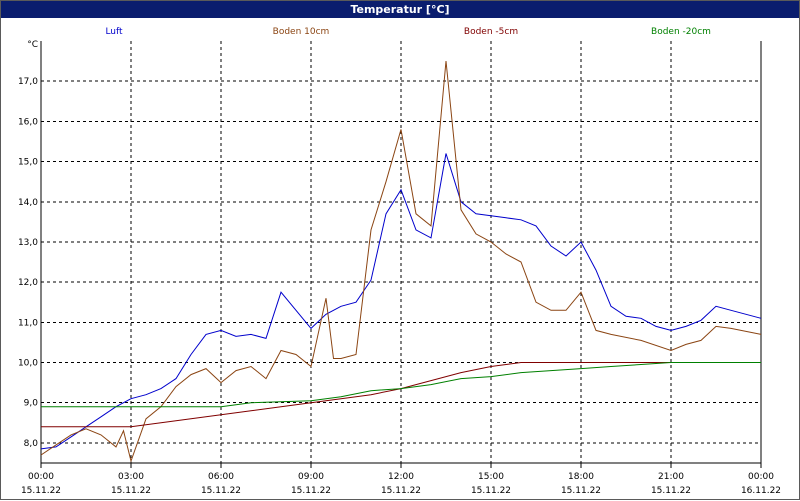 Image resolution: width=800 pixels, height=501 pixels. What do you see at coordinates (32, 45) in the screenshot?
I see `y-axis-unit: °C` at bounding box center [32, 45].